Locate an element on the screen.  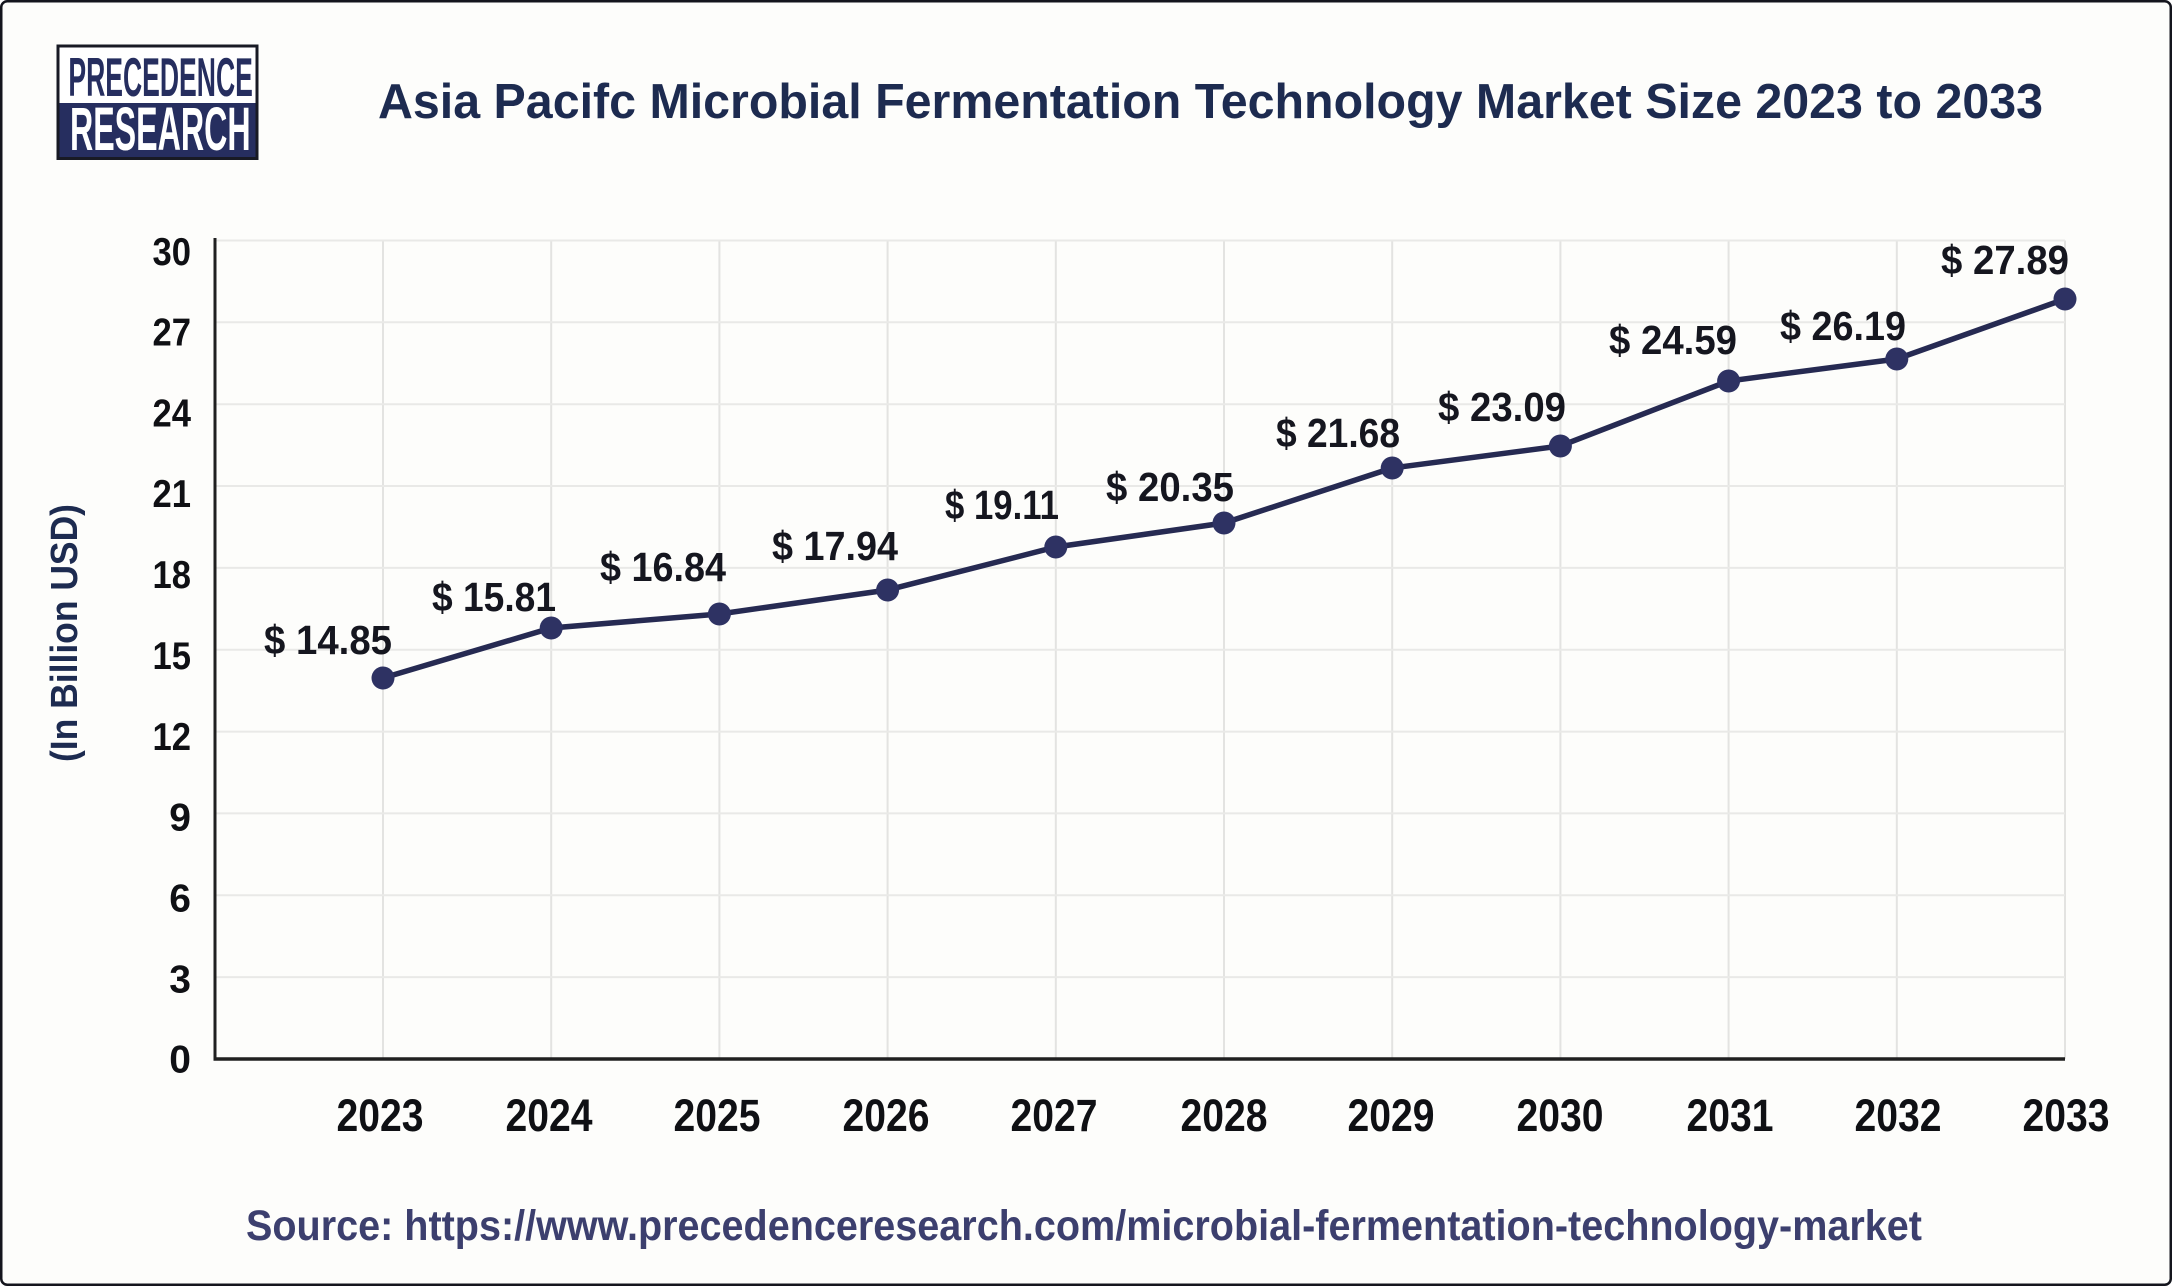
svg-text: $ 17.94 is located at coordinates (835, 546).